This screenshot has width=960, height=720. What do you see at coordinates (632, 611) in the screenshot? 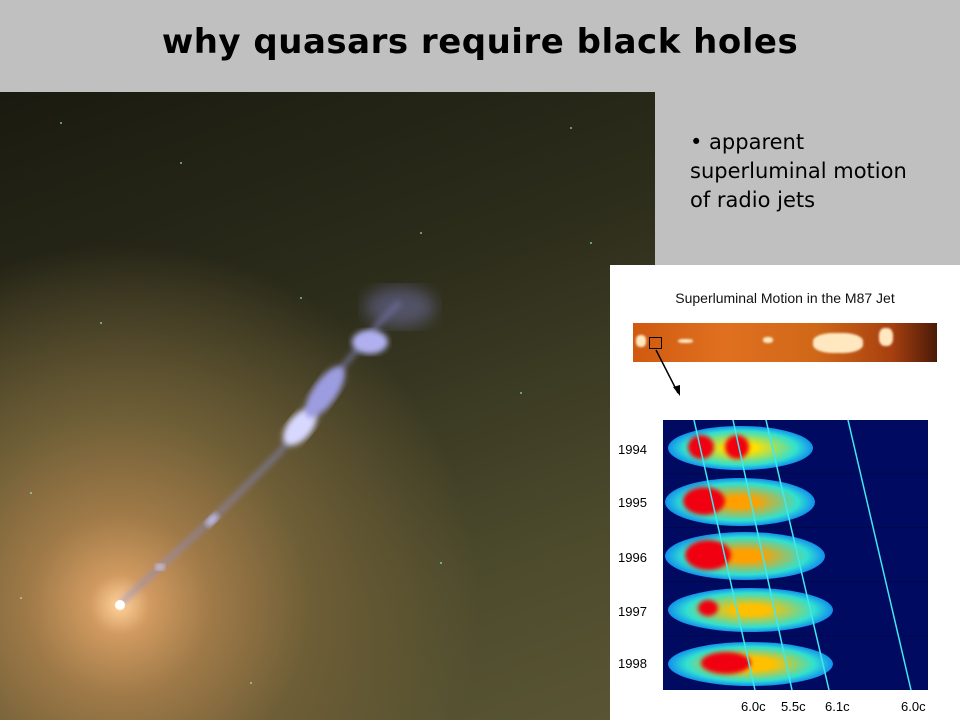
I see `year-label: 1997` at bounding box center [632, 611].